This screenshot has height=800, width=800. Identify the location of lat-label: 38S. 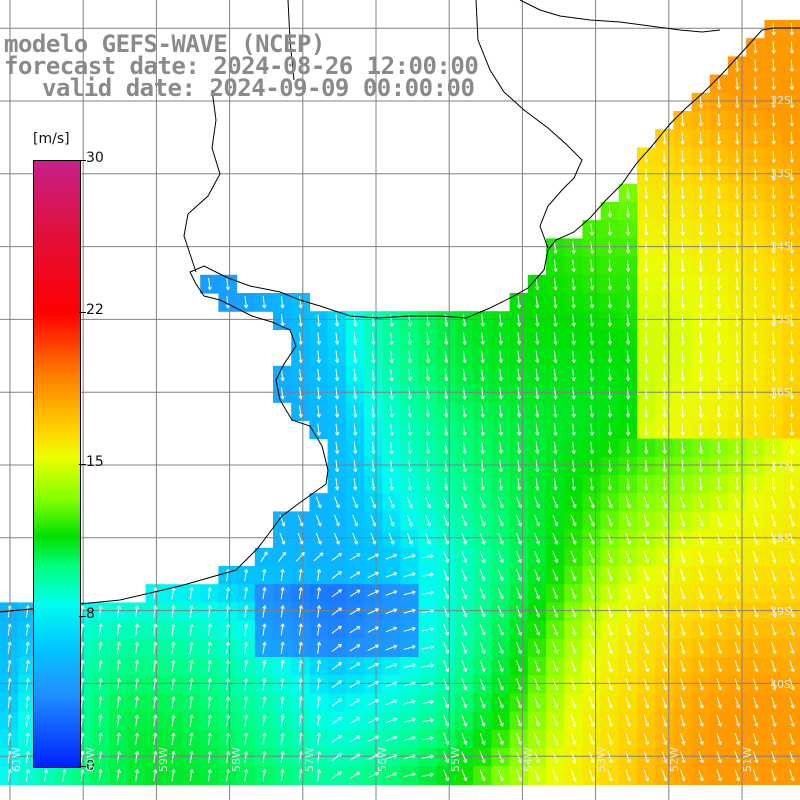
(780, 538).